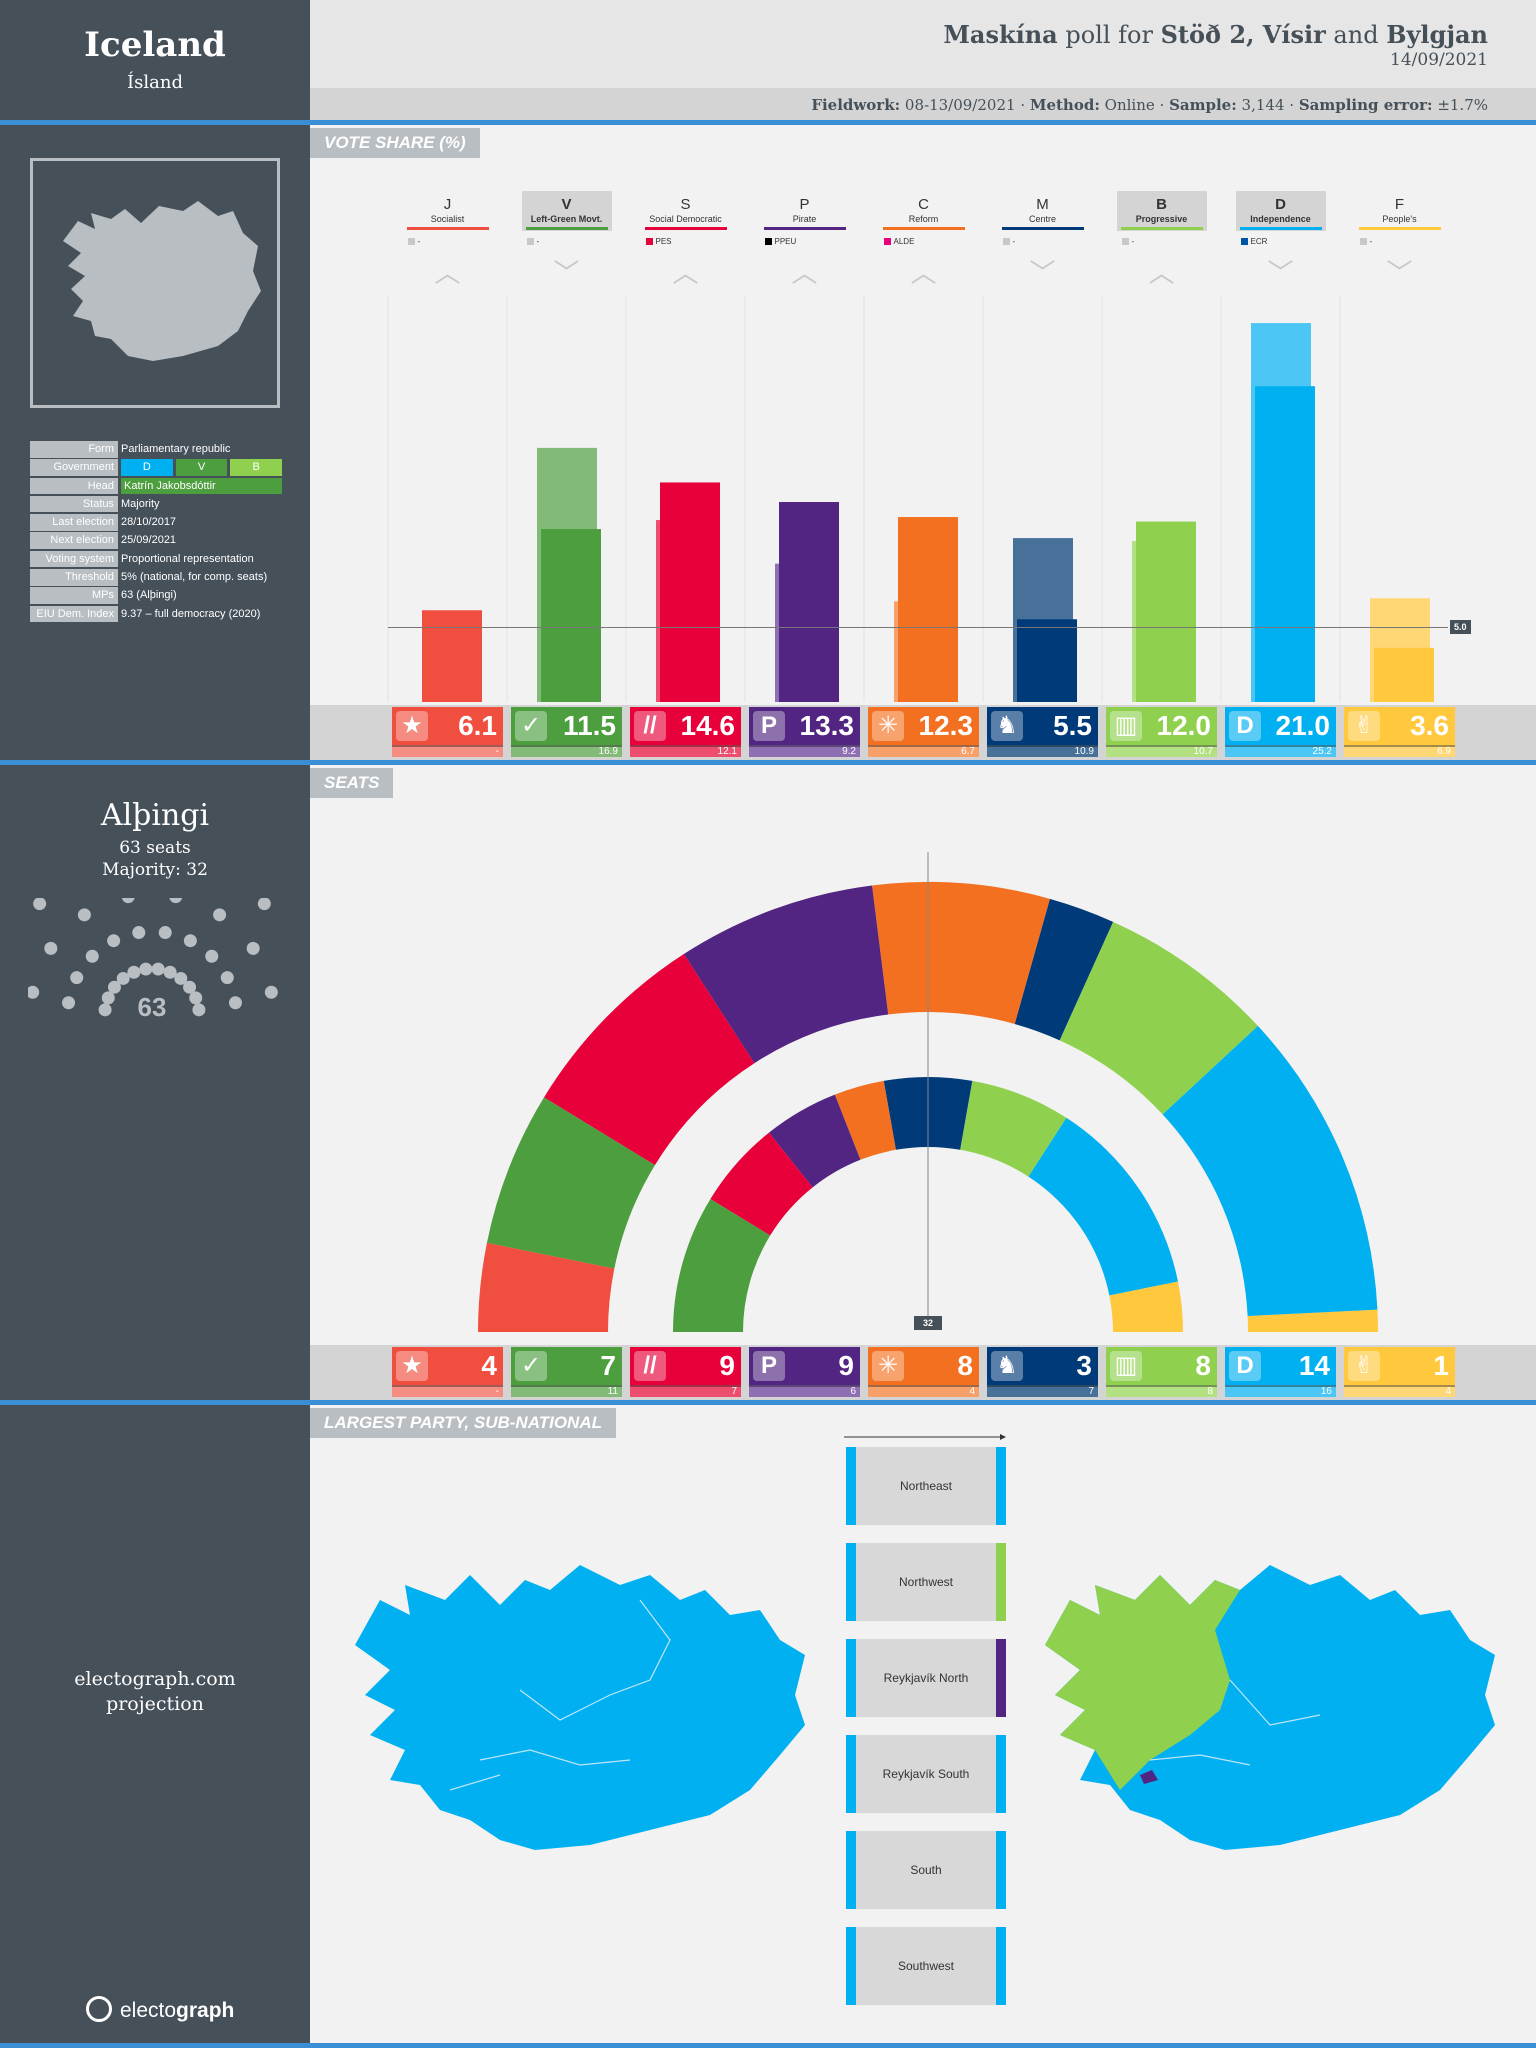  What do you see at coordinates (685, 204) in the screenshot?
I see `party-code: S` at bounding box center [685, 204].